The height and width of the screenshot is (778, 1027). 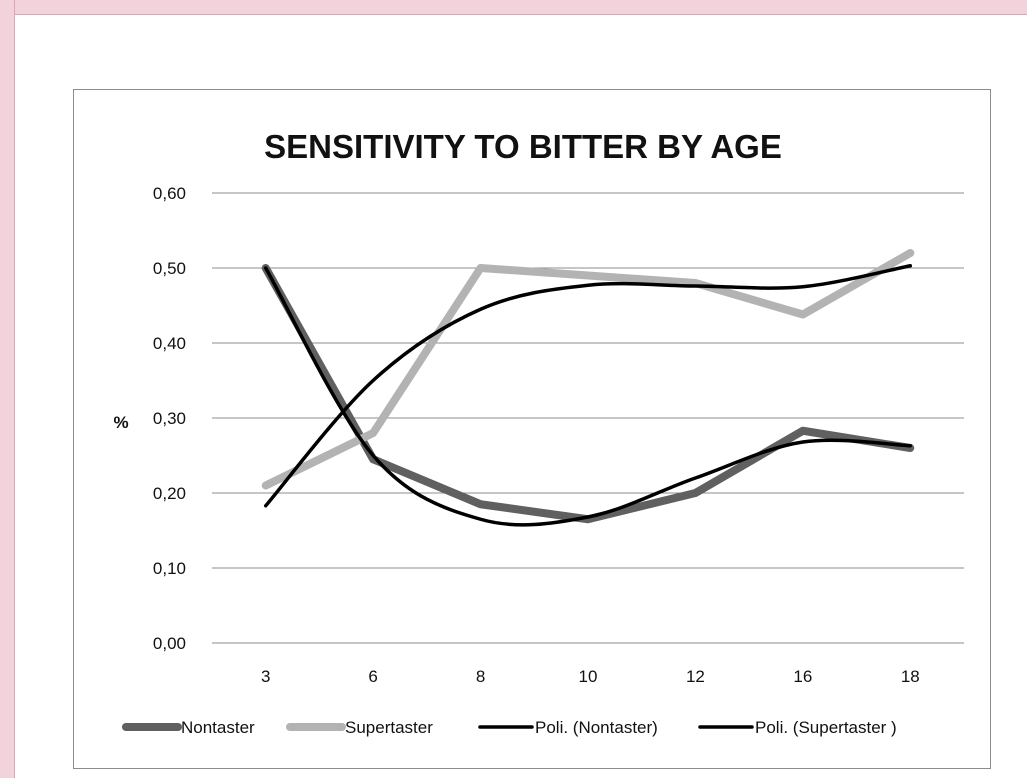 I want to click on y-axis-label: %, so click(x=120, y=422).